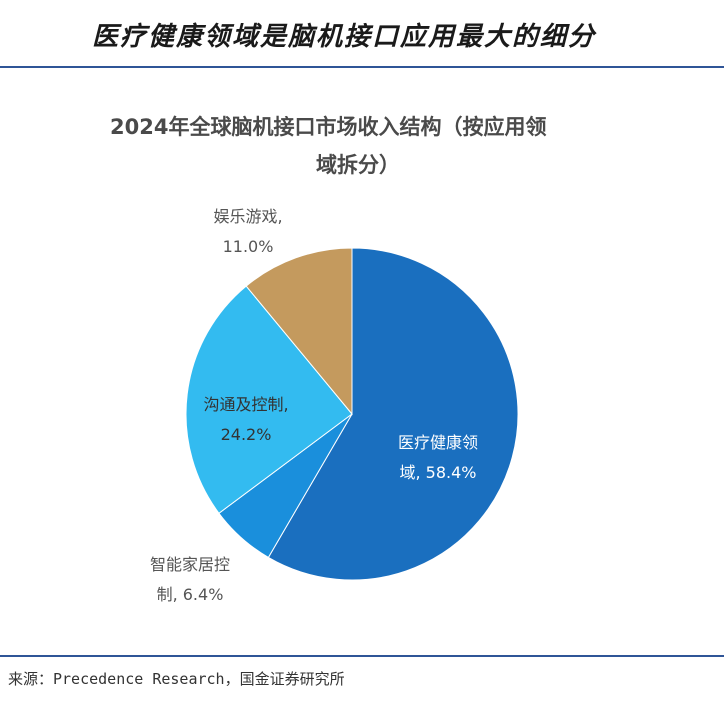 This screenshot has height=720, width=724. I want to click on source-note: 来源：Precedence Research，国金证券研究所, so click(176, 679).